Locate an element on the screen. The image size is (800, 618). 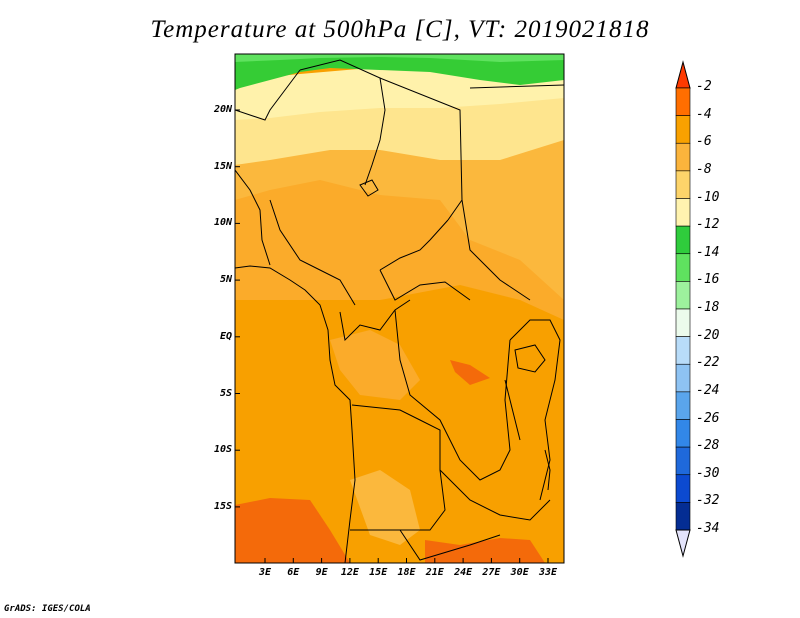
border-east-north is located at coordinates (516, 86).